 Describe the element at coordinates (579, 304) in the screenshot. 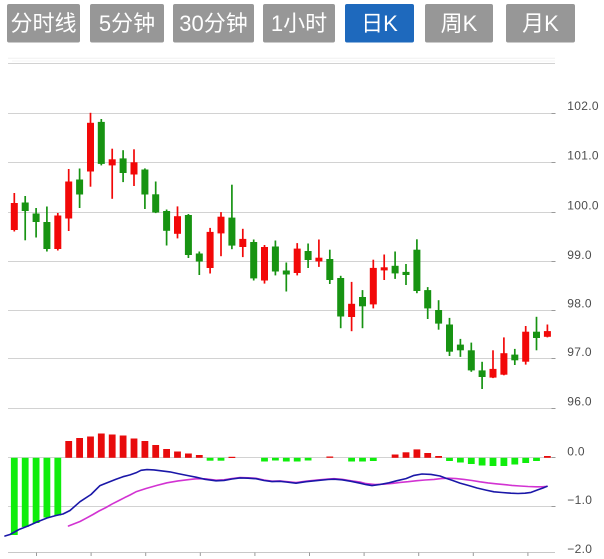

I see `svg-text: 98.0` at that location.